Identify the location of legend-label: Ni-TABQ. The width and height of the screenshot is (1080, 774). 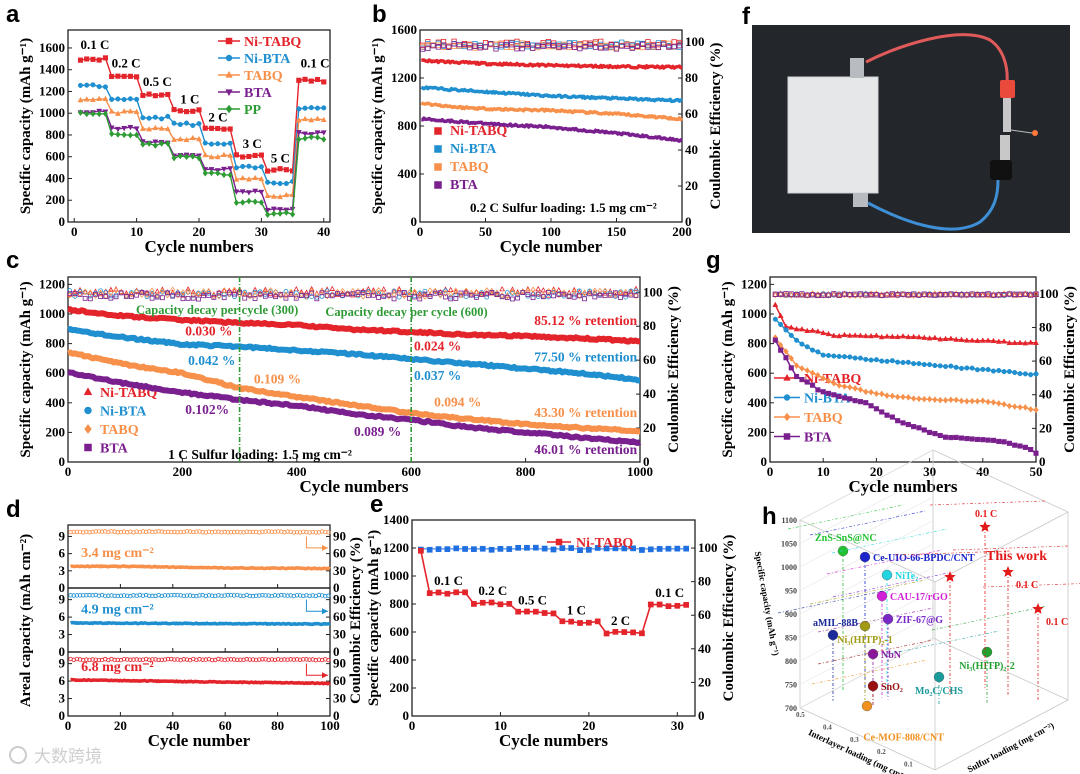
(604, 543).